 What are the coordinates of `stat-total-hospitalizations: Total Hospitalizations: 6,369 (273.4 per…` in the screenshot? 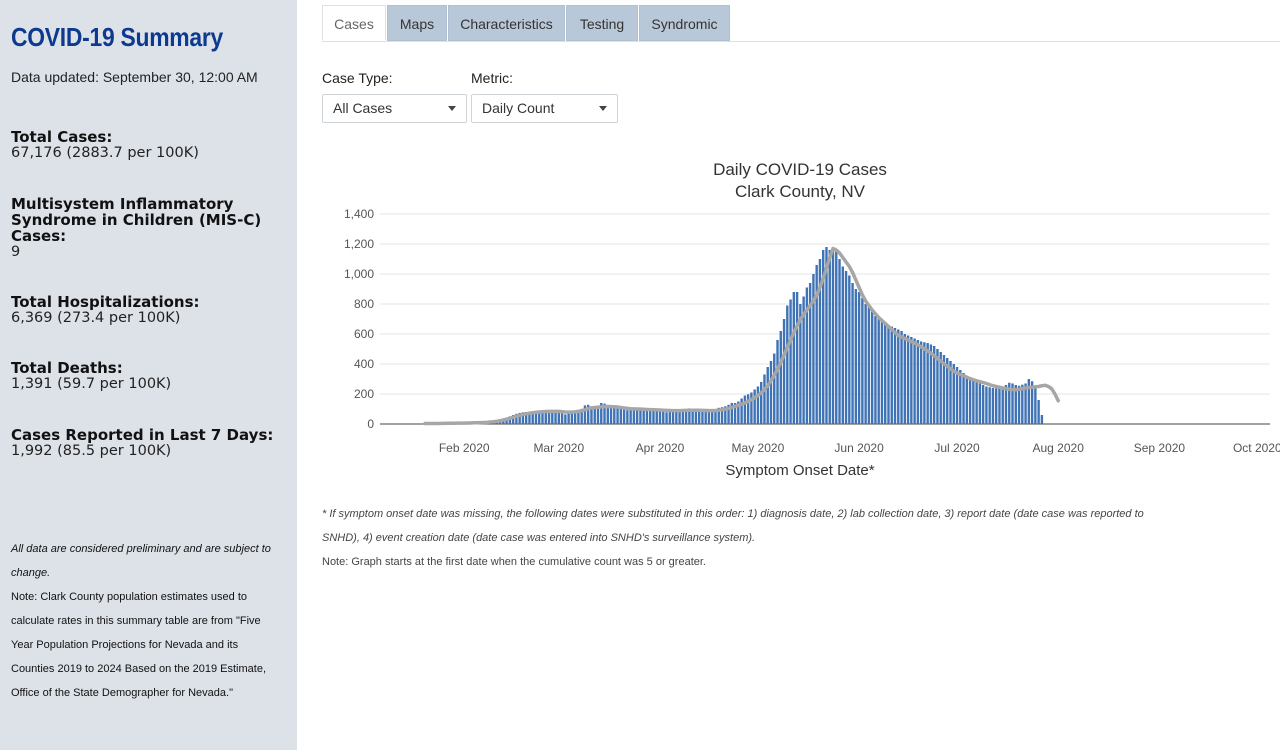 It's located at (151, 310).